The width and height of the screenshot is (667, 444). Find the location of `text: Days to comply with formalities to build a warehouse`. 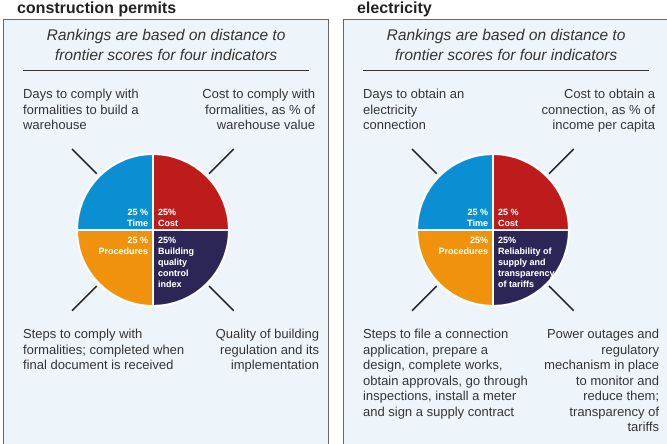

text: Days to comply with formalities to build a warehouse is located at coordinates (81, 109).